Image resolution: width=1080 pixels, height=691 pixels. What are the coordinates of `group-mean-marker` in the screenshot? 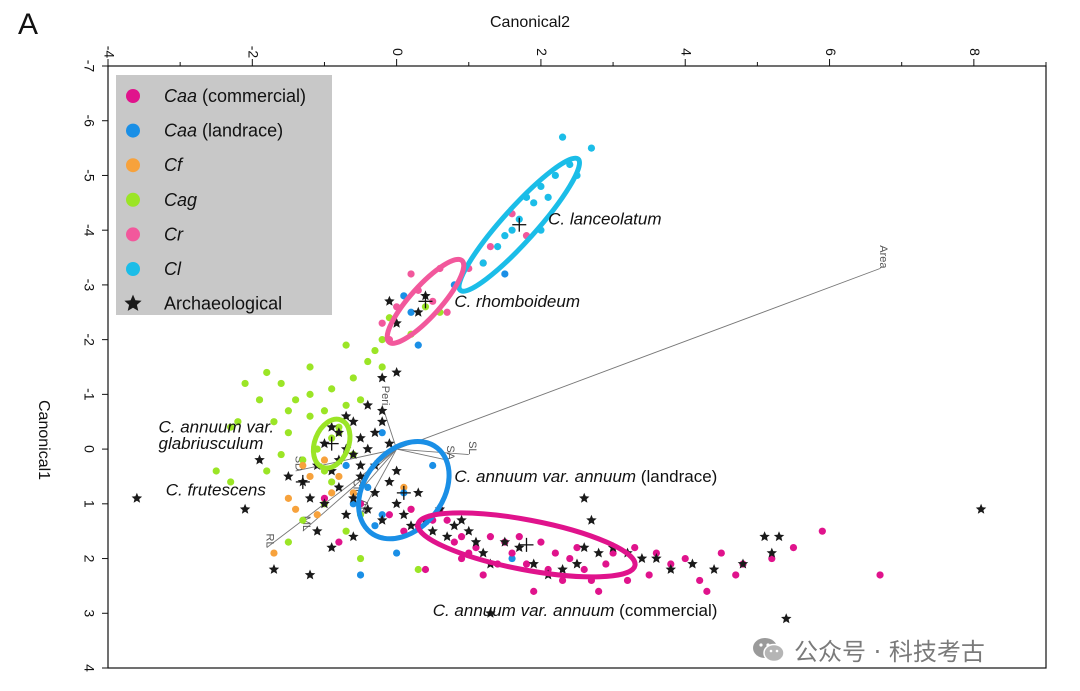 It's located at (302, 481).